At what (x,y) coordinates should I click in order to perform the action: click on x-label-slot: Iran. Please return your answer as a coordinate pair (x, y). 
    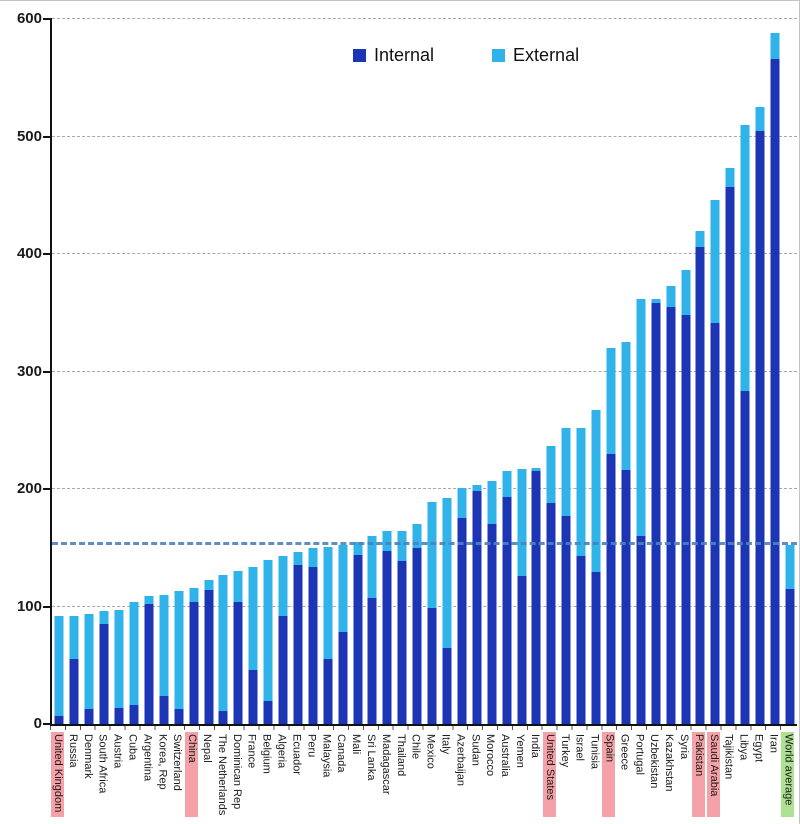
    Looking at the image, I should click on (773, 774).